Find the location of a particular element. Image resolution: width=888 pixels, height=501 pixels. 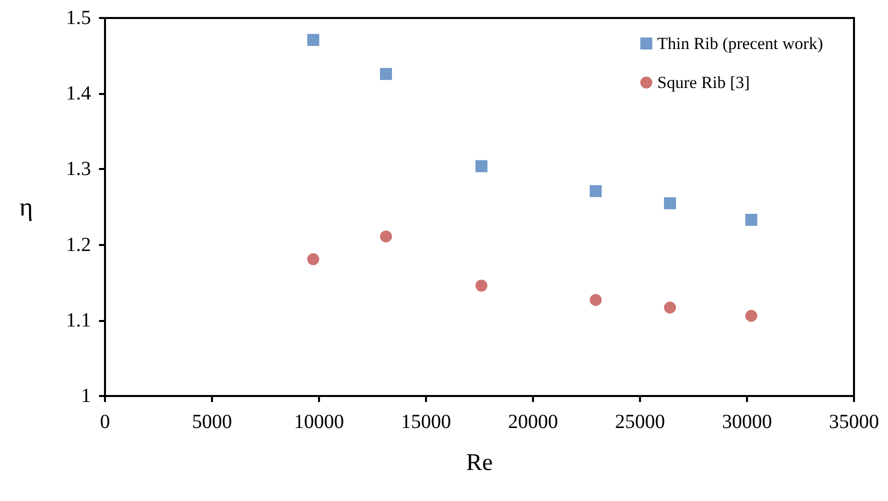

y-tick-label: 1.5 is located at coordinates (78, 18).